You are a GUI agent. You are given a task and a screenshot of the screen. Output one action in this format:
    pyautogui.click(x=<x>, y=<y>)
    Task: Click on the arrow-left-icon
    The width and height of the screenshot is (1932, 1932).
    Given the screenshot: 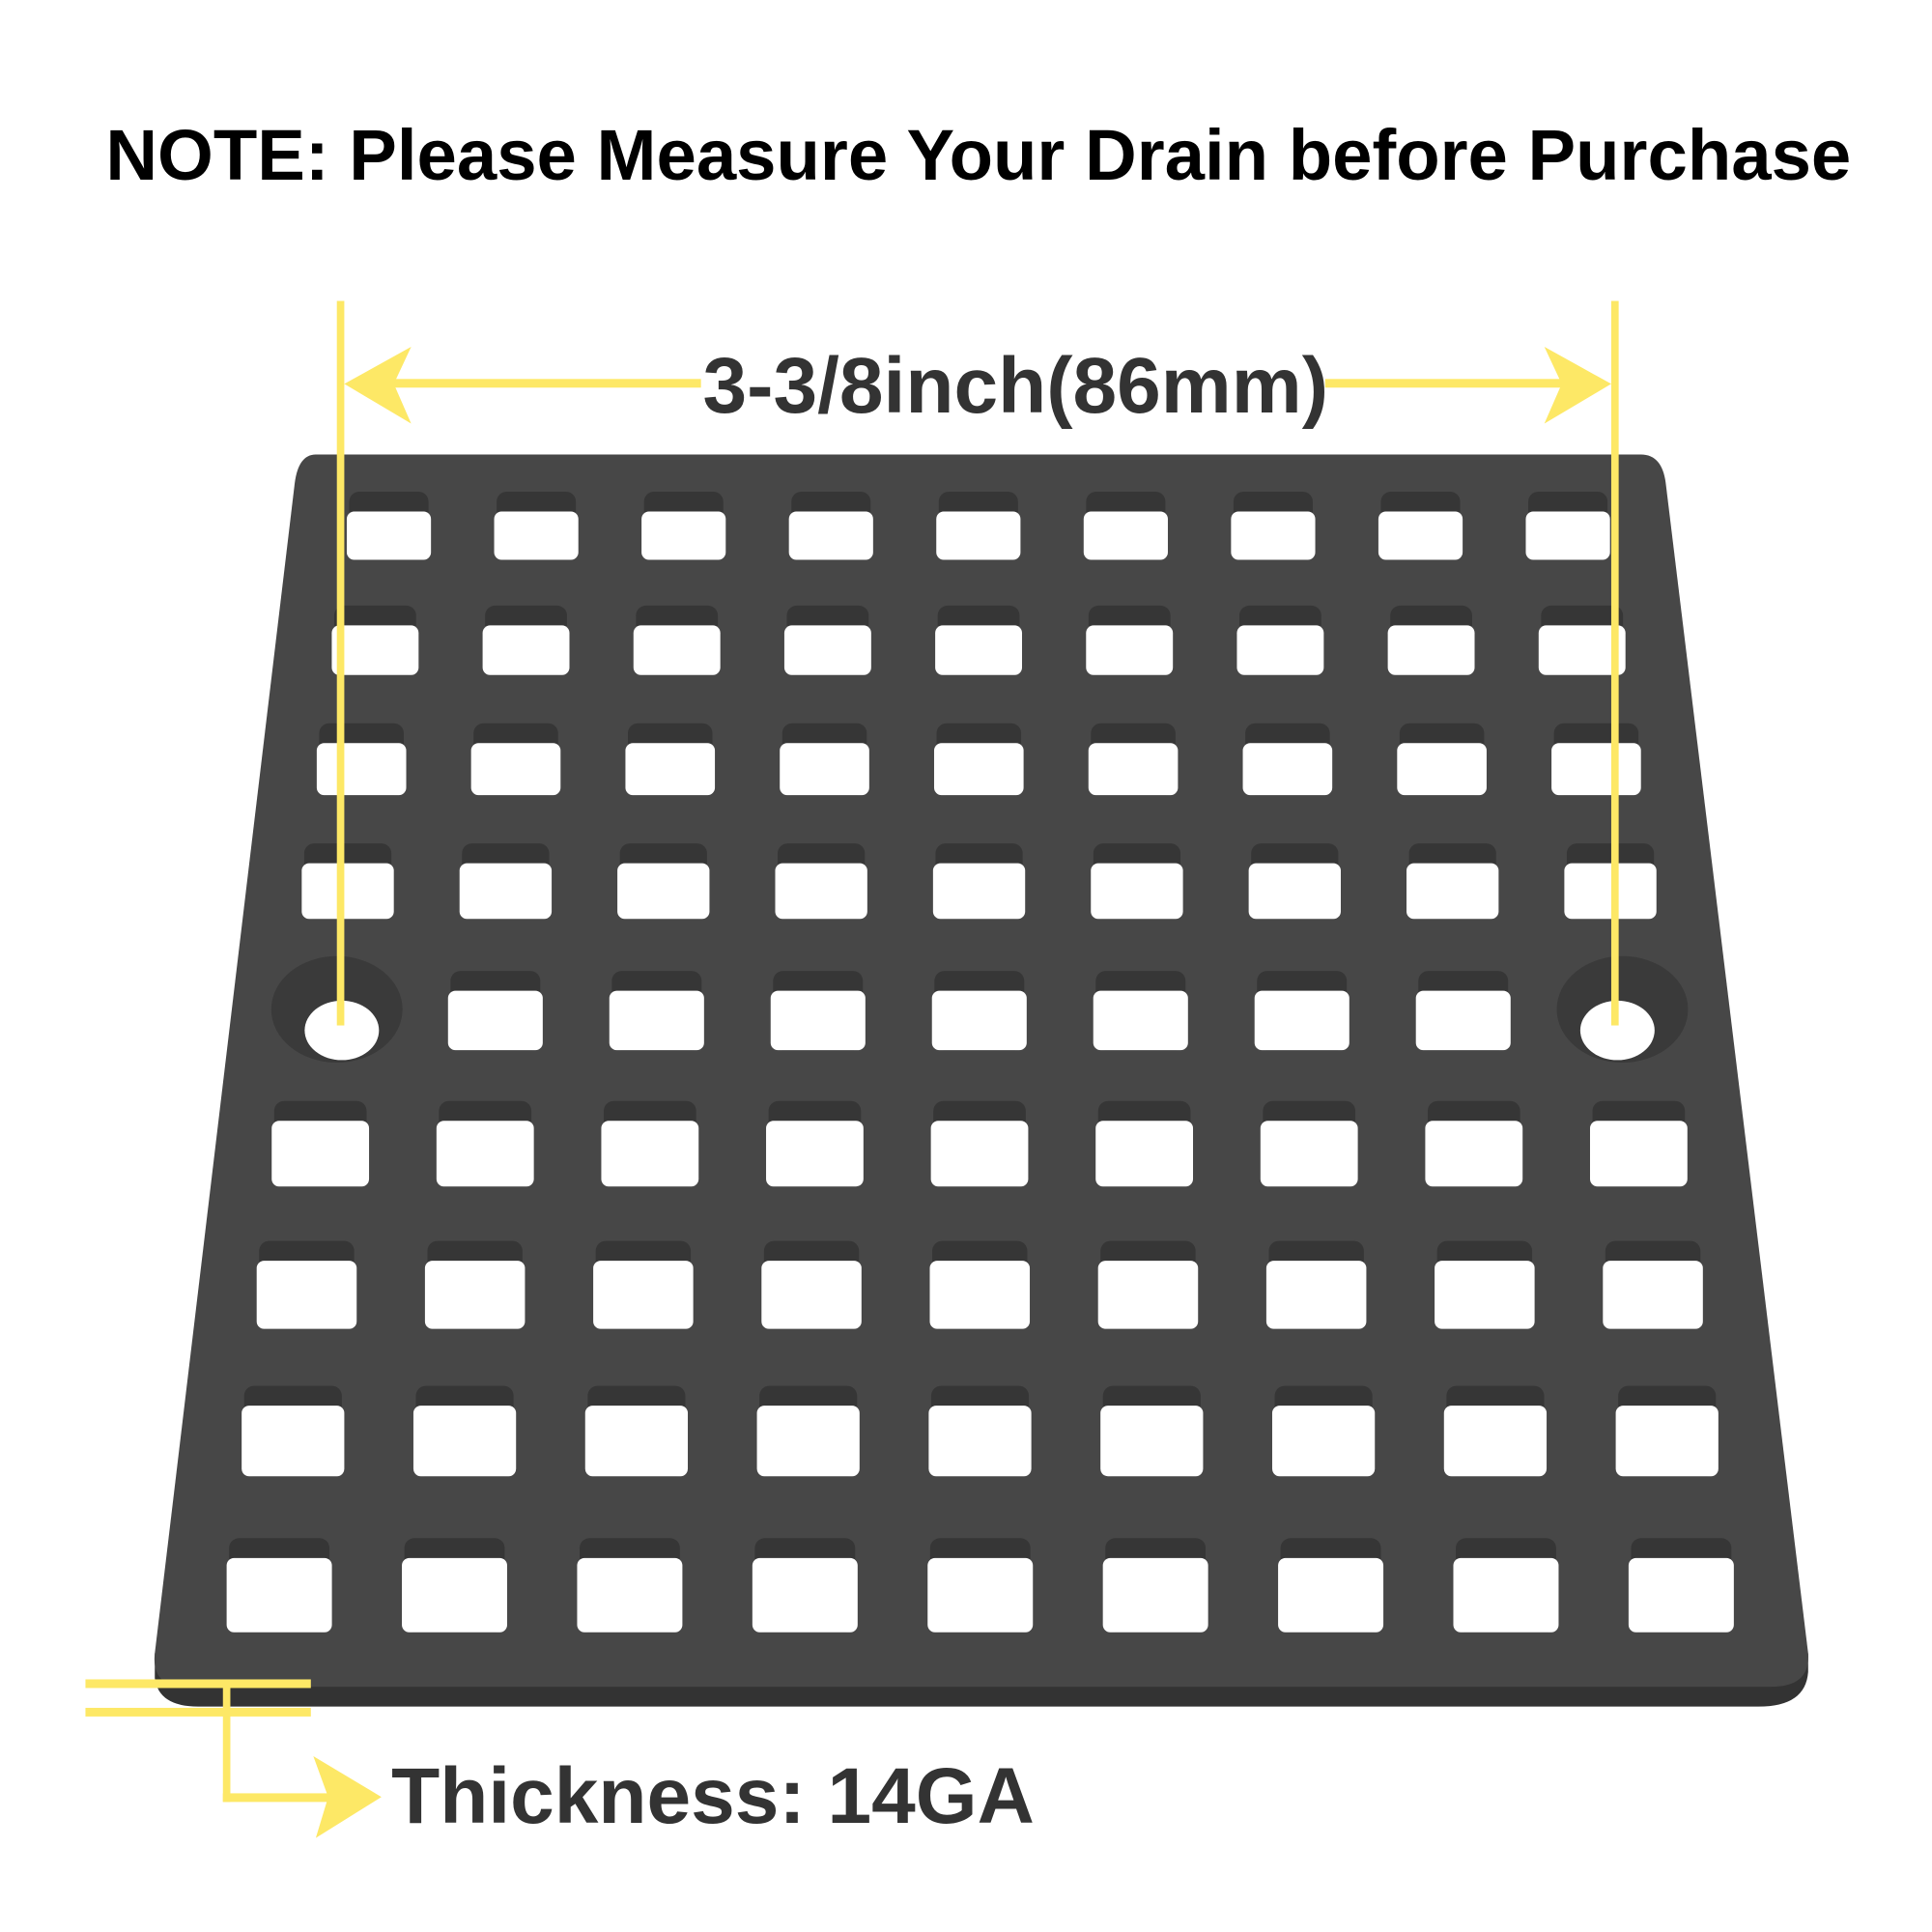 What is the action you would take?
    pyautogui.click(x=378, y=385)
    